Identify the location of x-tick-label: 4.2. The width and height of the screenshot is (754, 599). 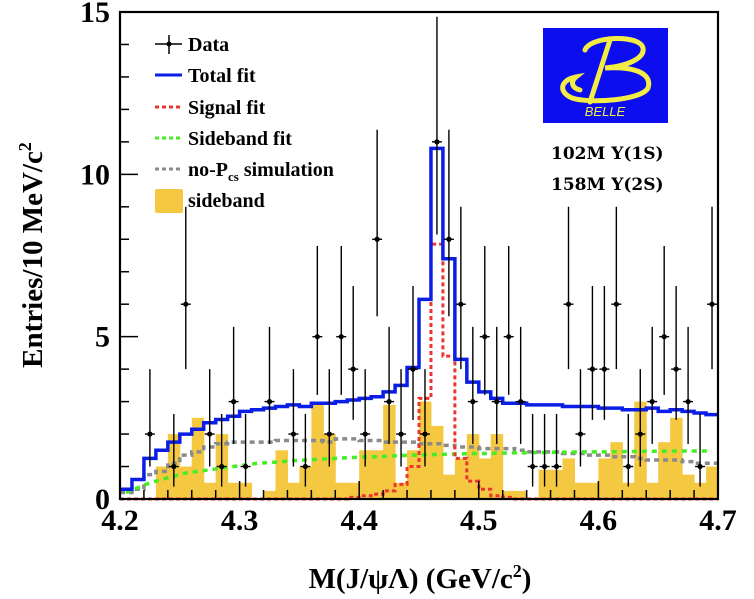
(120, 520).